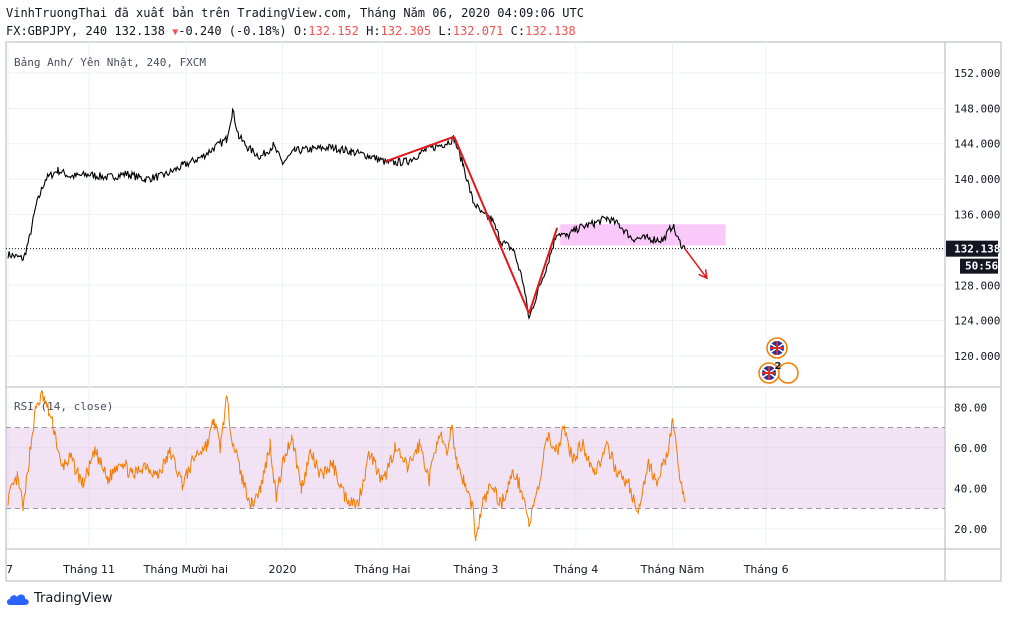  What do you see at coordinates (518, 31) in the screenshot?
I see `close-label: C:` at bounding box center [518, 31].